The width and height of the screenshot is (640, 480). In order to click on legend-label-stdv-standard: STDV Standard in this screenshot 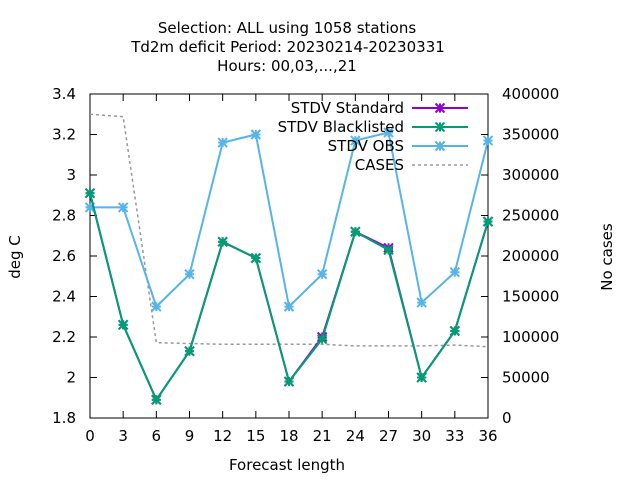, I will do `click(347, 108)`.